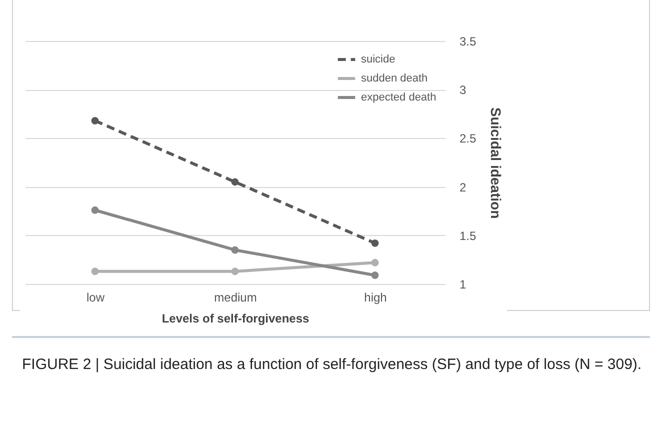 This screenshot has width=663, height=436. I want to click on x-axis-title: Levels of self-forgiveness, so click(236, 319).